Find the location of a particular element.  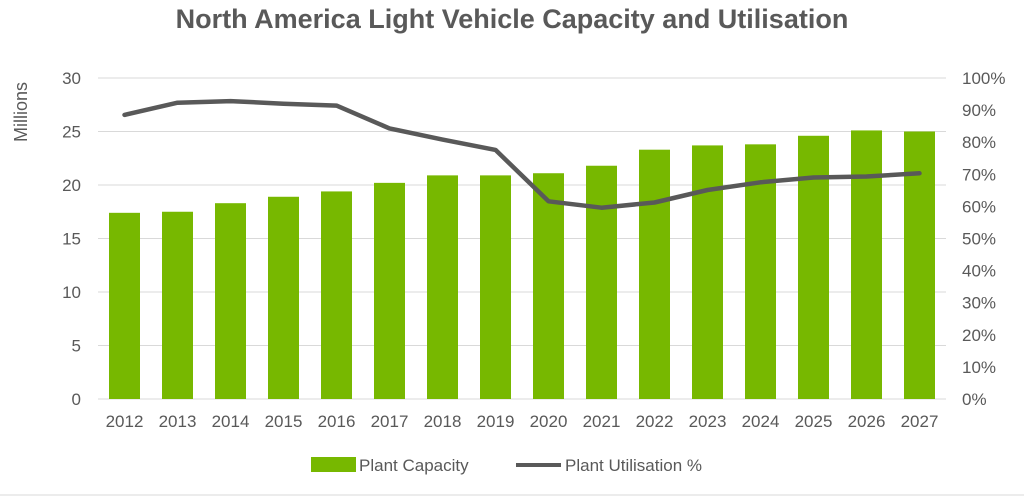

y2-axis-ticks: 0% 10% 20% 30% 40% 50% 60% 70% 80% 90% 100% is located at coordinates (983, 239).